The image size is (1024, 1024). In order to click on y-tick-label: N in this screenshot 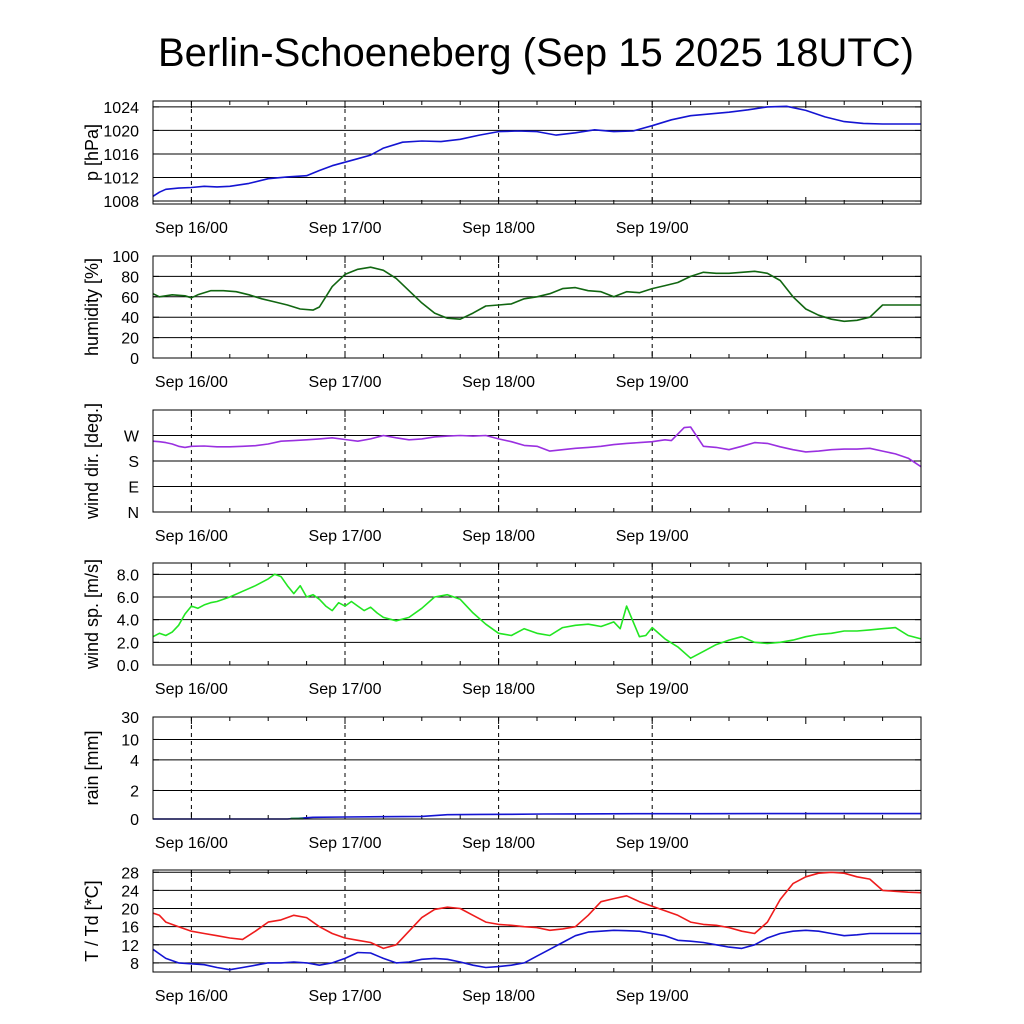, I will do `click(133, 513)`.